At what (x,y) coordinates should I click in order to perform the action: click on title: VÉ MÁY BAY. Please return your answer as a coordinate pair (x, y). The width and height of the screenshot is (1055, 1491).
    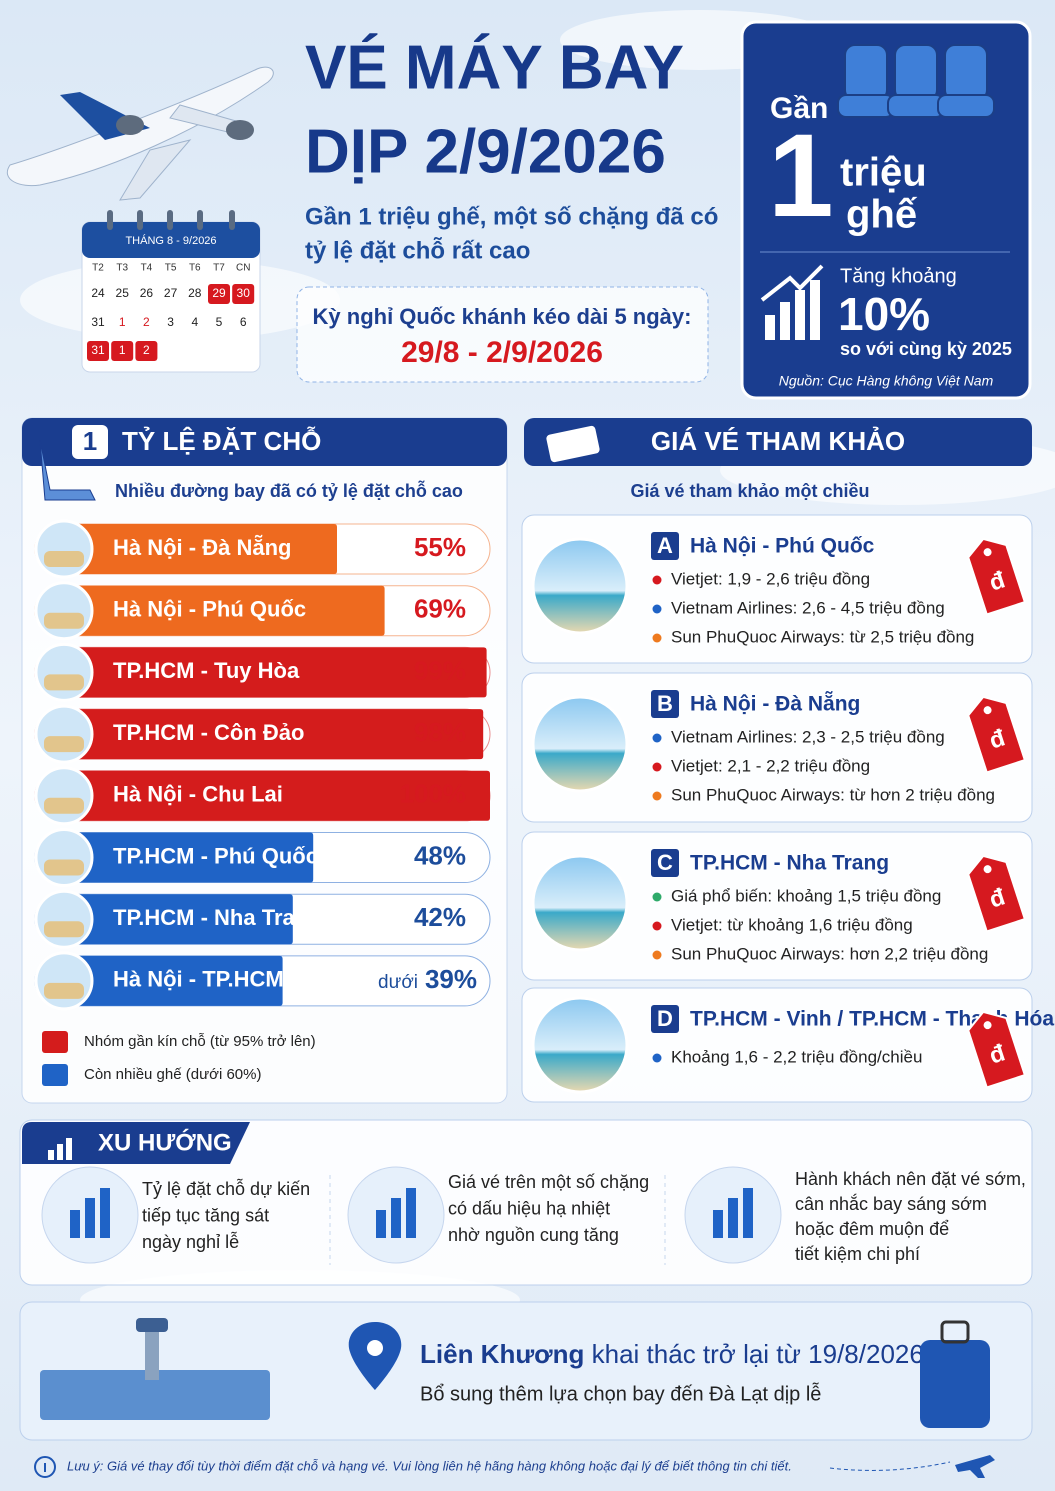
    Looking at the image, I should click on (494, 67).